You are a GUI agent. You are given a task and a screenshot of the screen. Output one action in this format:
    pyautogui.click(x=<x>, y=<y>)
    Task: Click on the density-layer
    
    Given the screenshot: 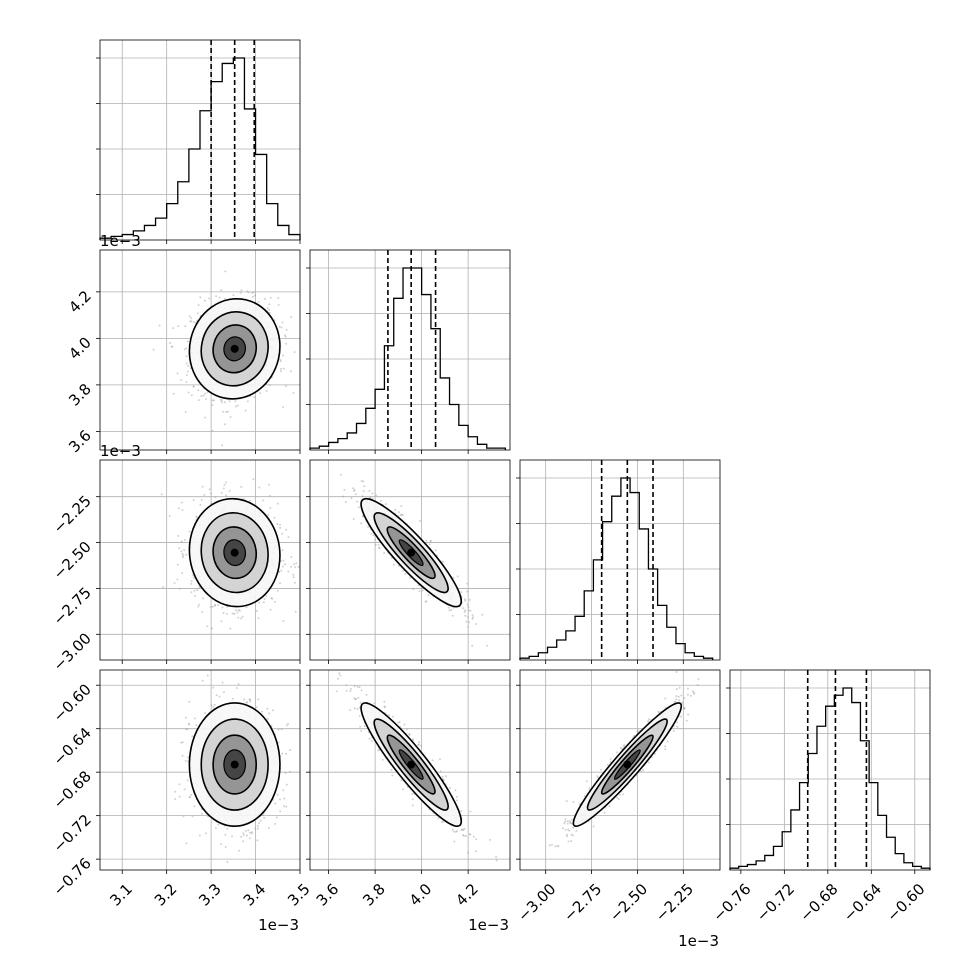 What is the action you would take?
    pyautogui.click(x=233, y=768)
    